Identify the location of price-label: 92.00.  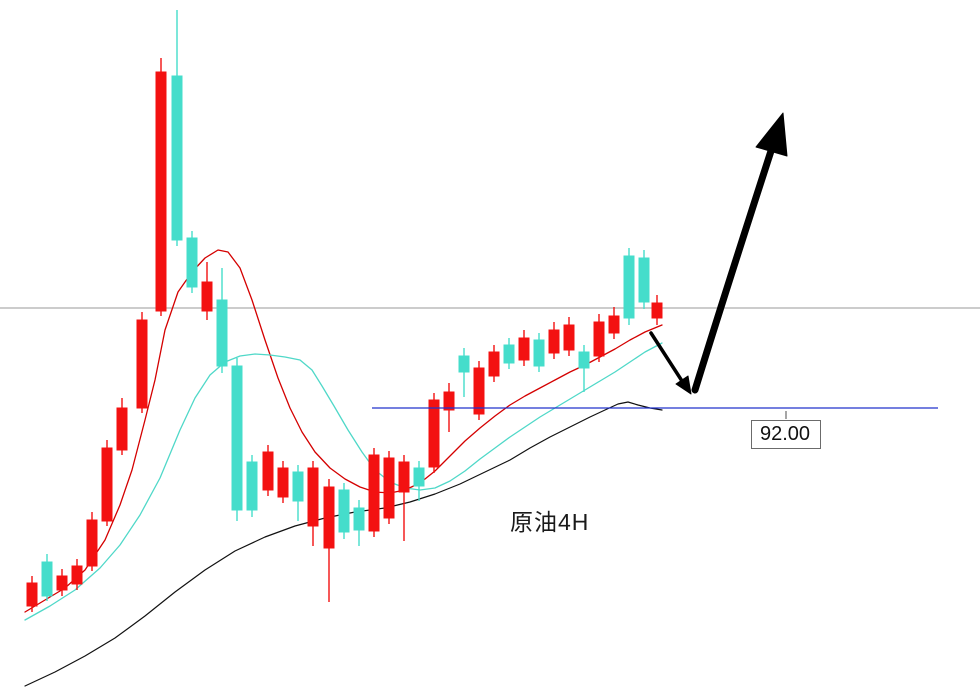
(786, 434).